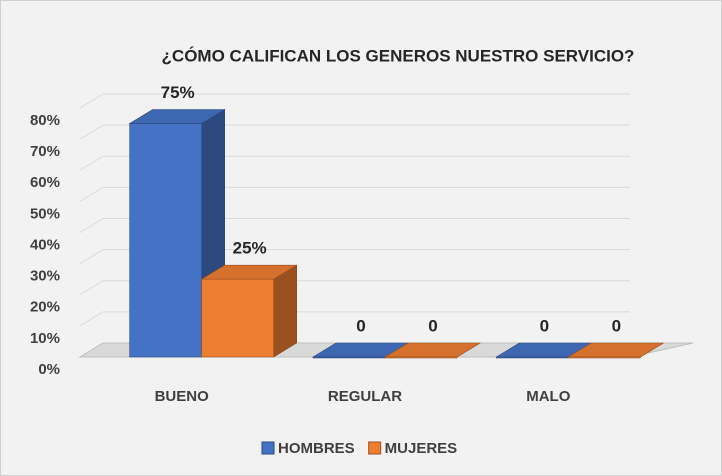 This screenshot has height=476, width=722. What do you see at coordinates (45, 151) in the screenshot?
I see `y-tick-label: 70%` at bounding box center [45, 151].